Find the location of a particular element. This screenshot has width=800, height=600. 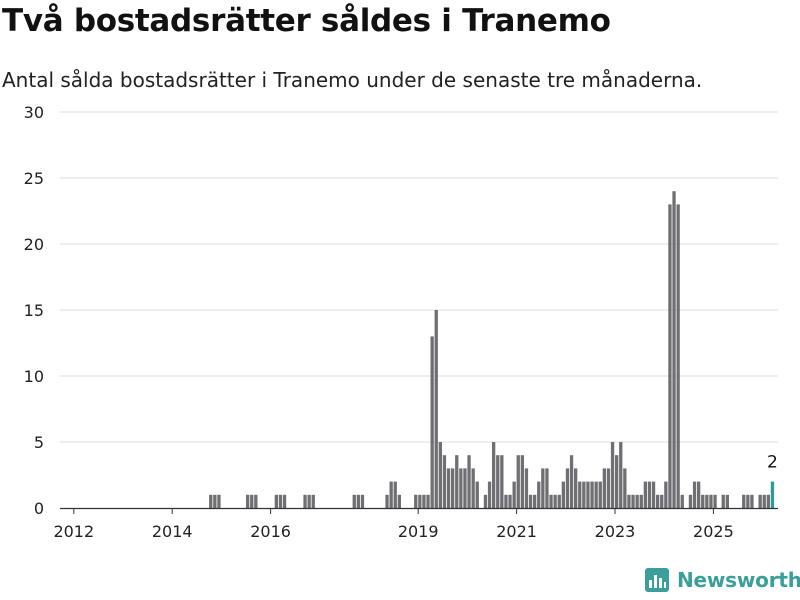

x-tick-label: 2014 is located at coordinates (172, 531).